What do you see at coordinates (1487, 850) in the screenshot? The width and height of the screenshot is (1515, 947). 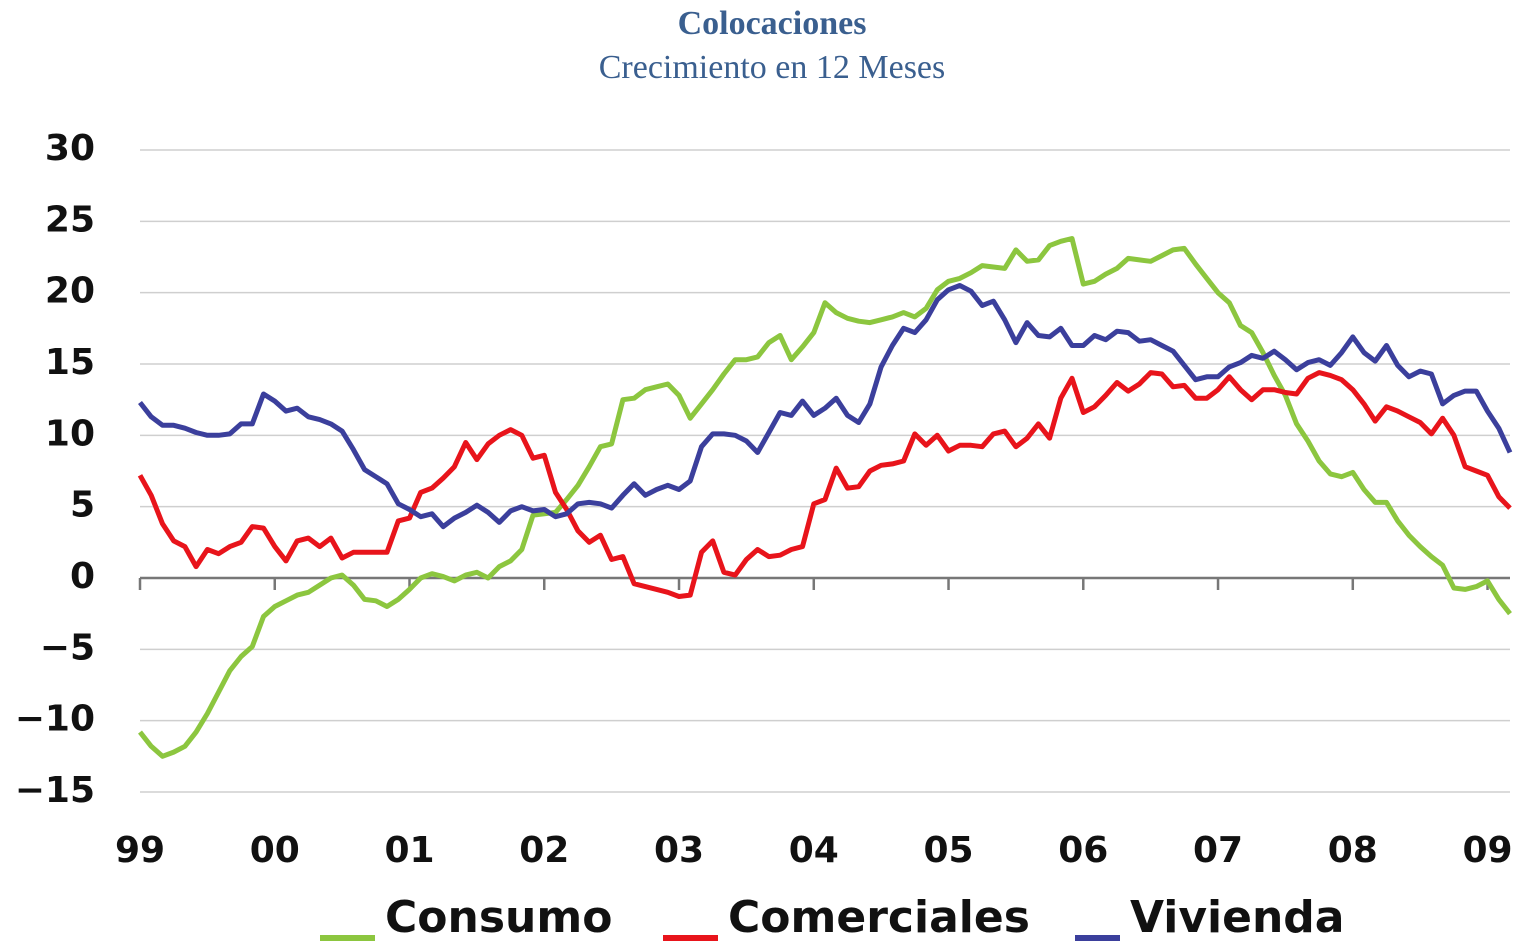 I see `x-tick-label: 09` at bounding box center [1487, 850].